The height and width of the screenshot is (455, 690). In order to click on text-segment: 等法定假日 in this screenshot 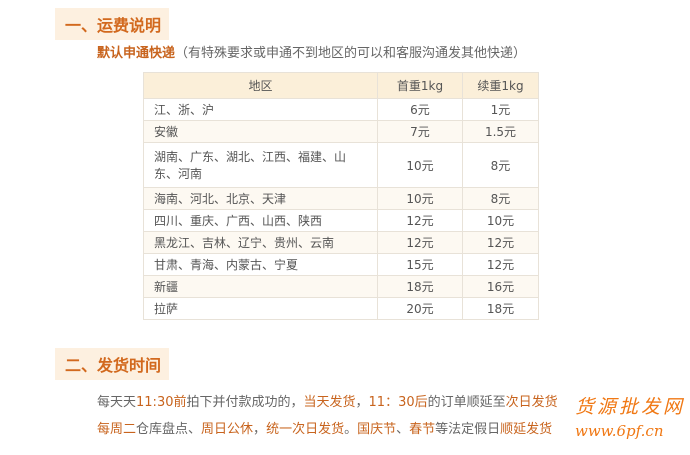, I will do `click(468, 429)`.